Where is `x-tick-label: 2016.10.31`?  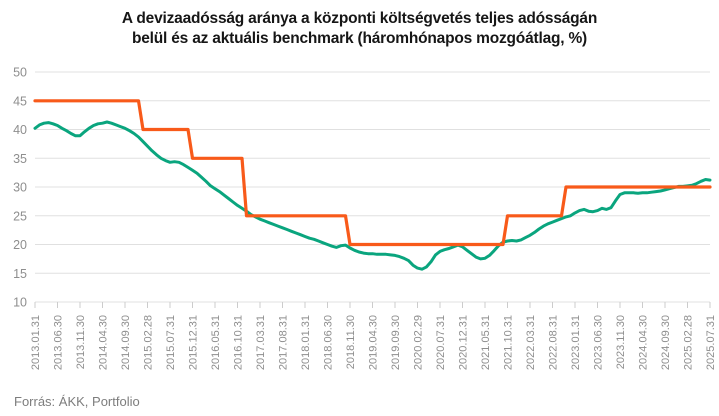 x-tick-label: 2016.10.31 is located at coordinates (239, 342).